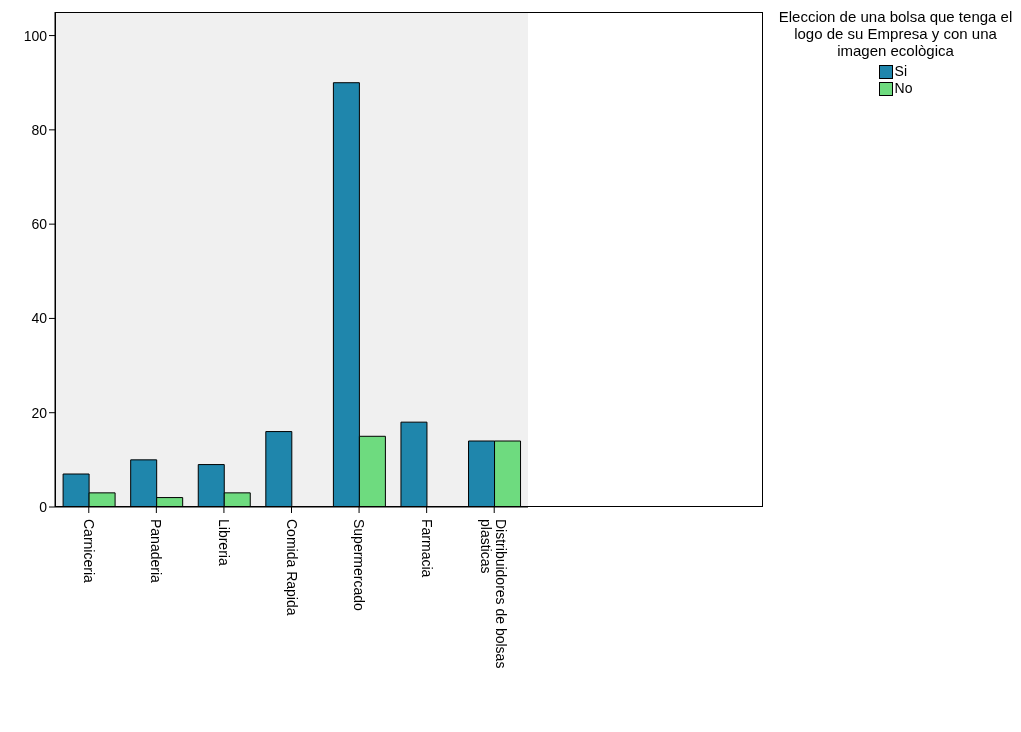  What do you see at coordinates (39, 129) in the screenshot?
I see `y-tick-label: 80` at bounding box center [39, 129].